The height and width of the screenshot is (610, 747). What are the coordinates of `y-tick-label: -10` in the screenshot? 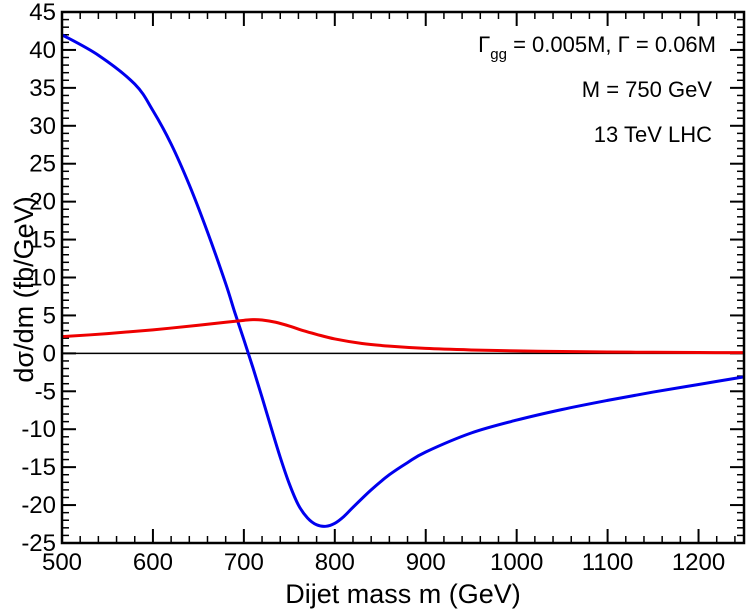 It's located at (38, 429).